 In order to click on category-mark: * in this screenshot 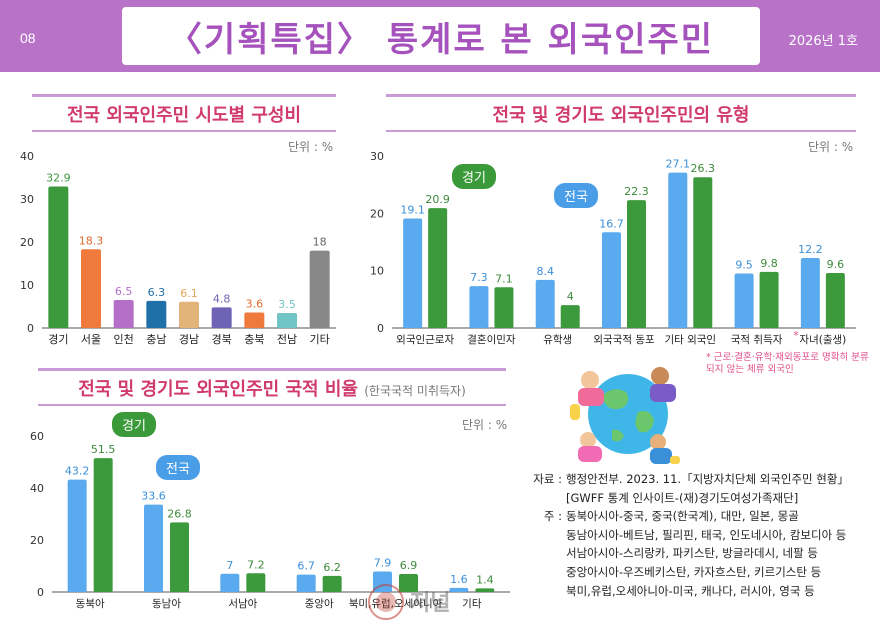, I will do `click(796, 335)`.